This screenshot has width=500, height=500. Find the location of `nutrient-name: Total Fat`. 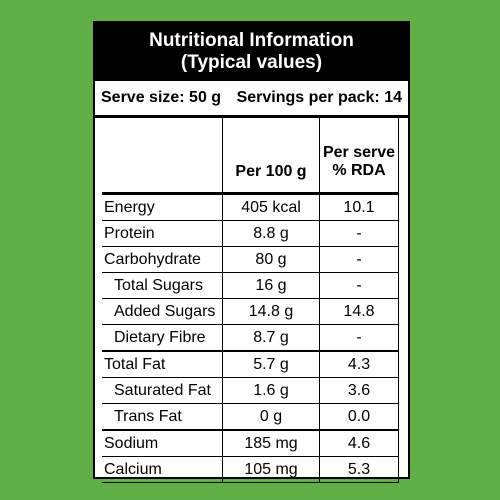

nutrient-name: Total Fat is located at coordinates (162, 364).